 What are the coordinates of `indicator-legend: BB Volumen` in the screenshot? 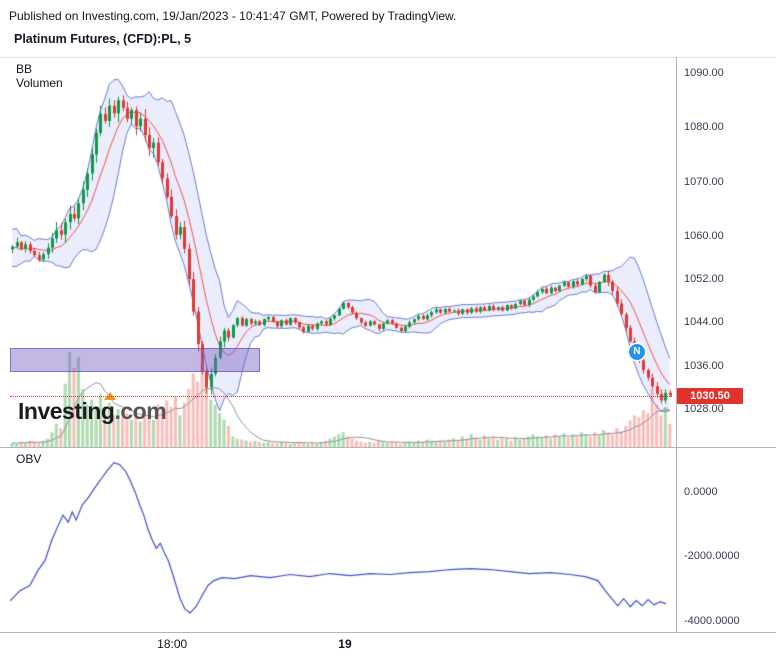 It's located at (39, 76).